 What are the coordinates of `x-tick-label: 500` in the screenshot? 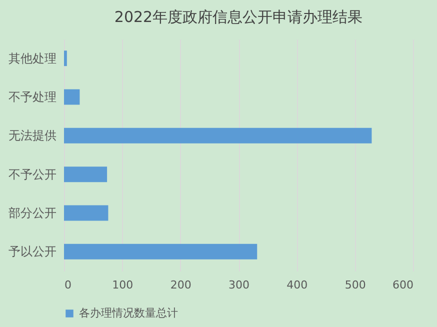 It's located at (355, 285).